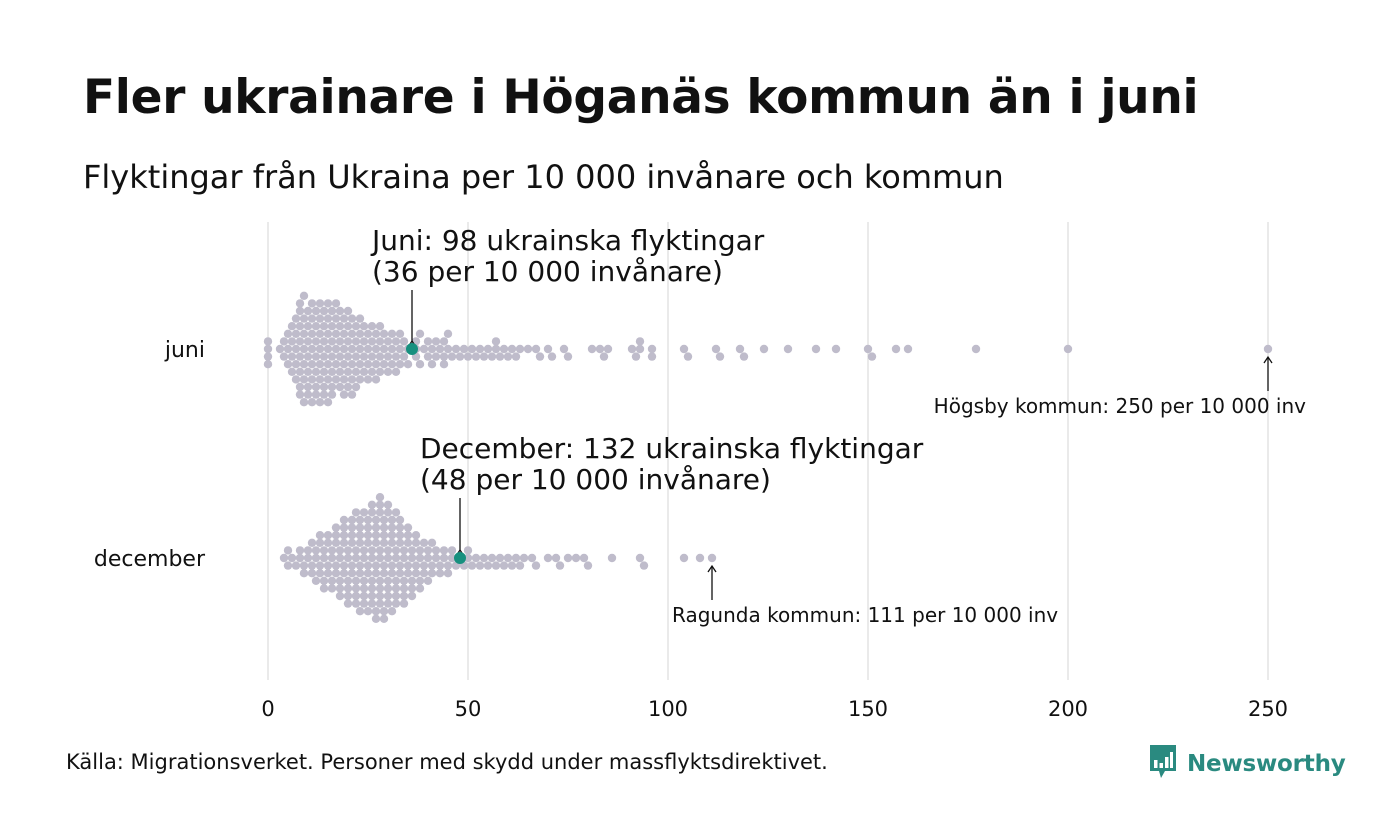 The image size is (1400, 840). Describe the element at coordinates (1247, 764) in the screenshot. I see `newsworthy-logo: Newsworthy` at that location.